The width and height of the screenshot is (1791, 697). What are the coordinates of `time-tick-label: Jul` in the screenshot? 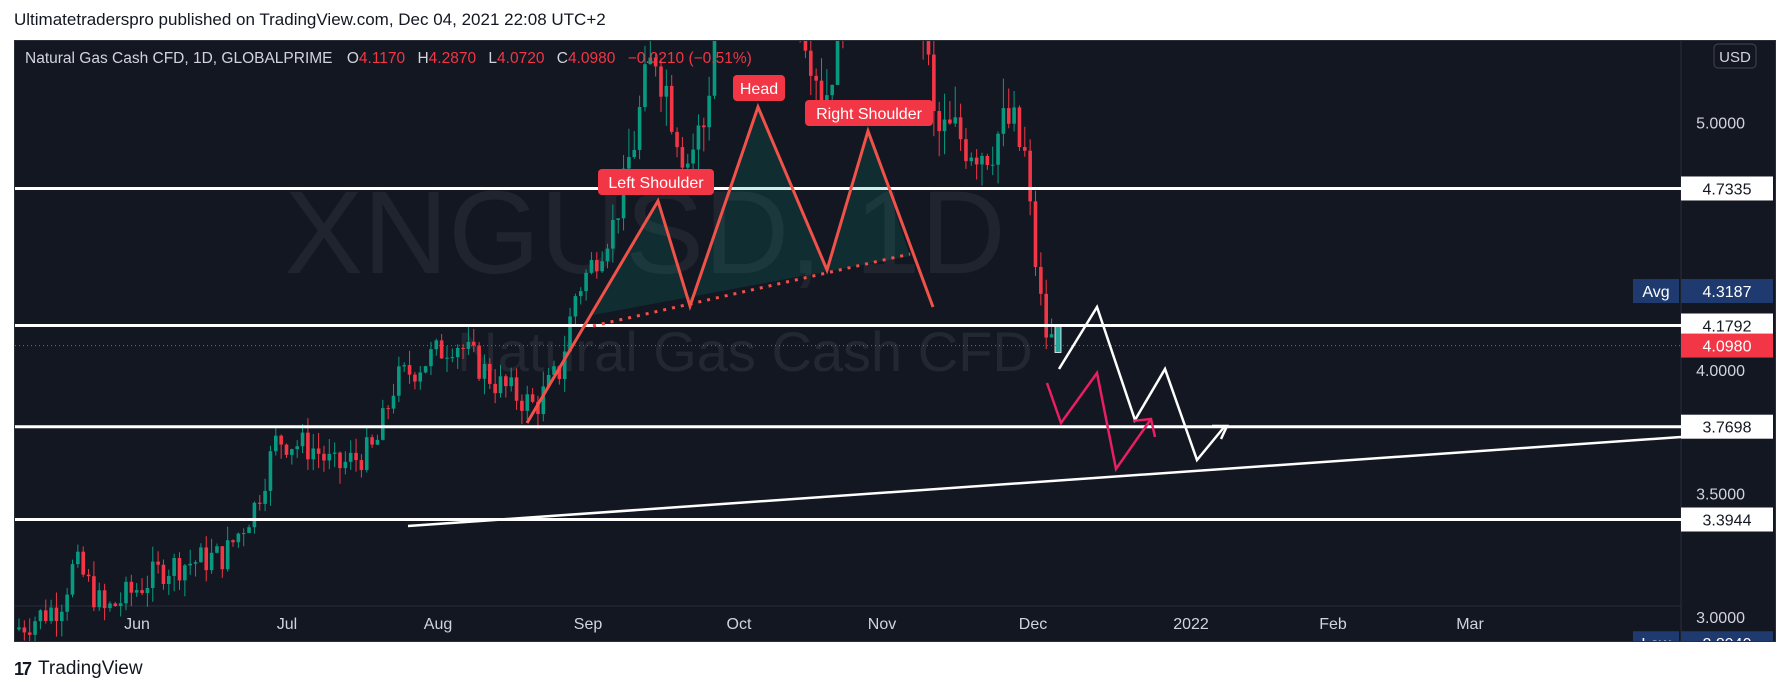 It's located at (287, 624).